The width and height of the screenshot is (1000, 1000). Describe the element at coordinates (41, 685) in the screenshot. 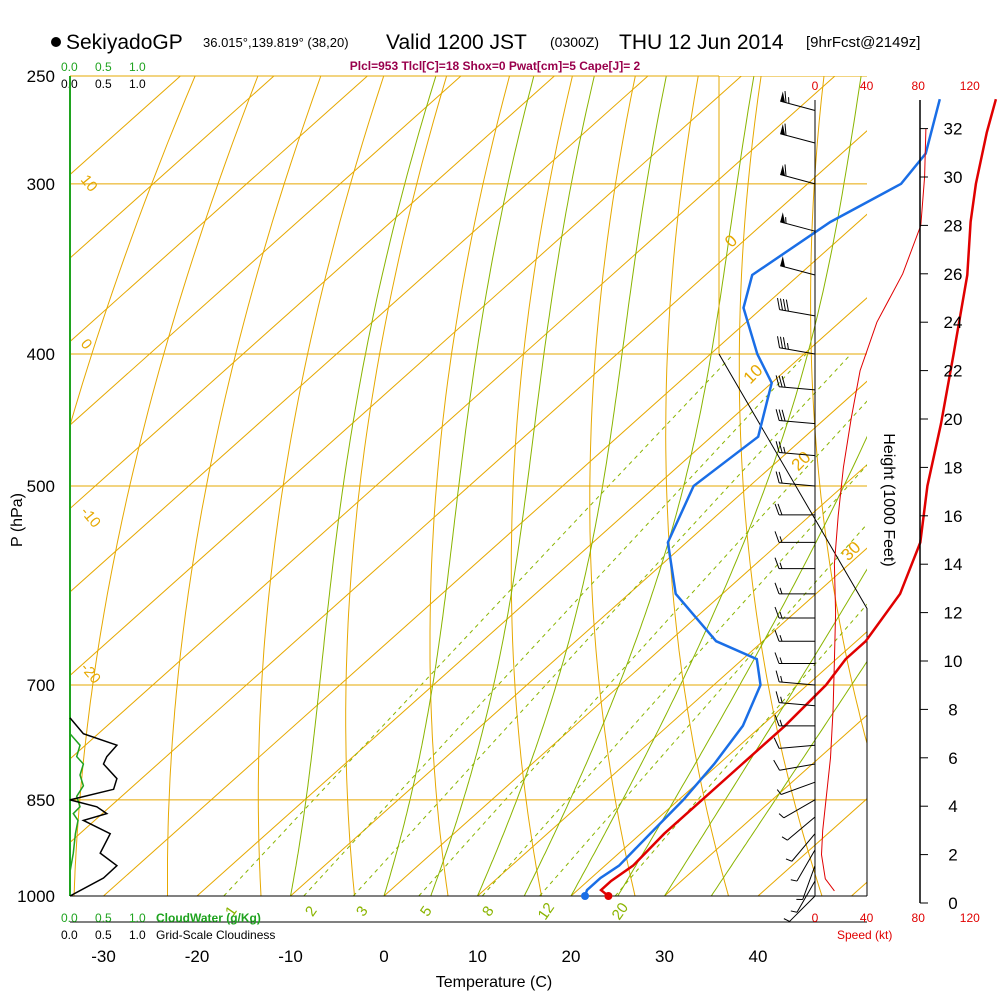

I see `pressure-tick-label: 700` at that location.